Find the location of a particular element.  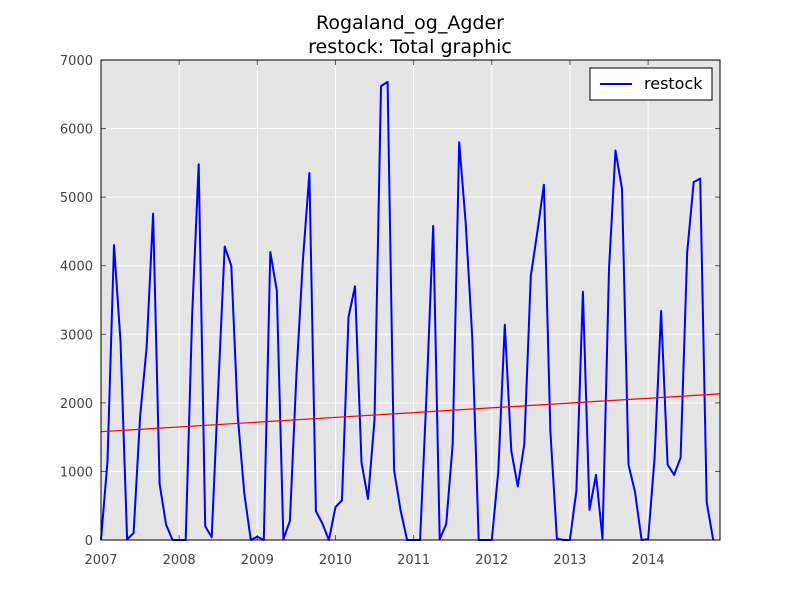

x-tick-label: 2012 is located at coordinates (491, 560).